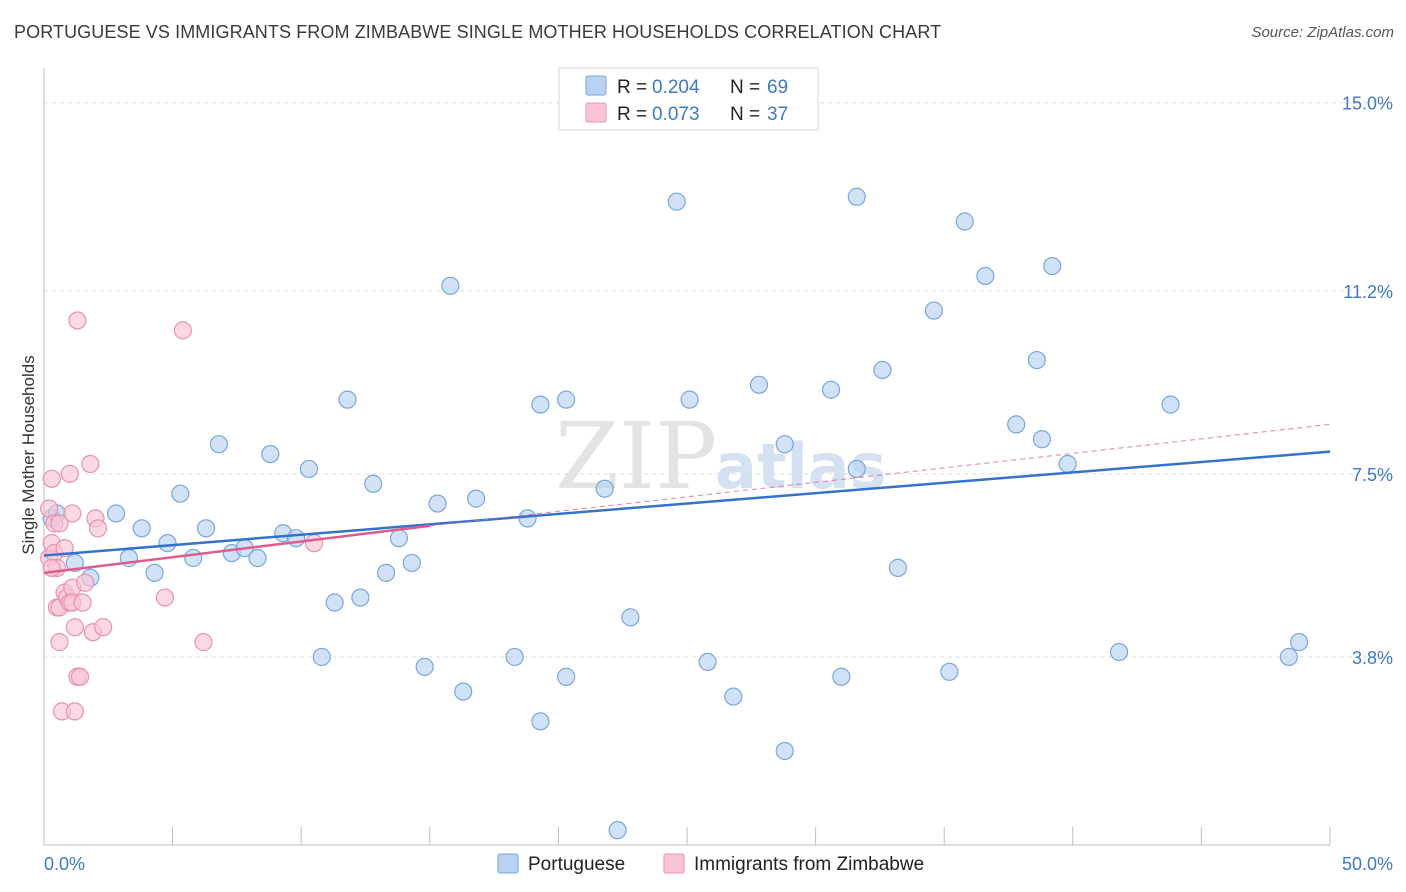  Describe the element at coordinates (636, 456) in the screenshot. I see `watermark-zip: ZIP` at that location.